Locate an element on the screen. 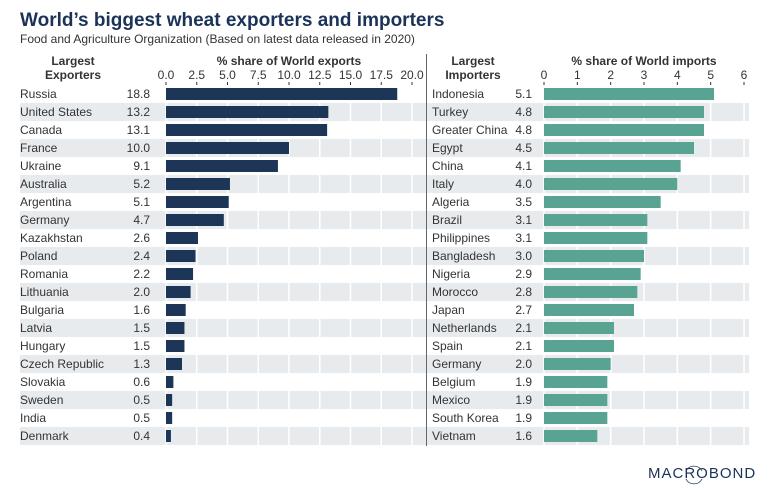  category-label: Slovakia is located at coordinates (43, 382).